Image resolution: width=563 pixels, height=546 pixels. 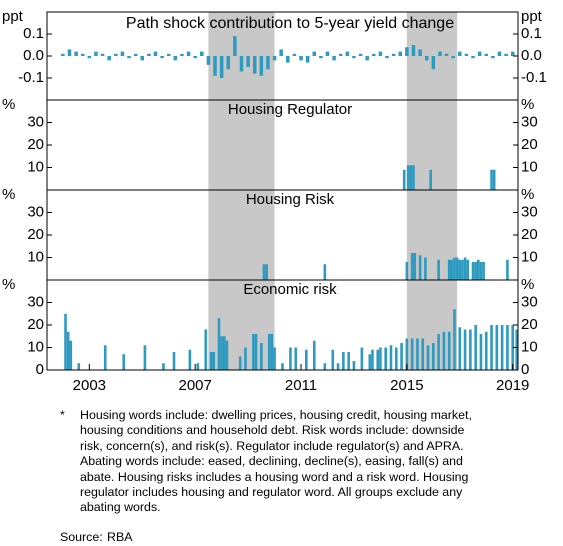 I want to click on source-label: Source:, so click(x=81, y=537).